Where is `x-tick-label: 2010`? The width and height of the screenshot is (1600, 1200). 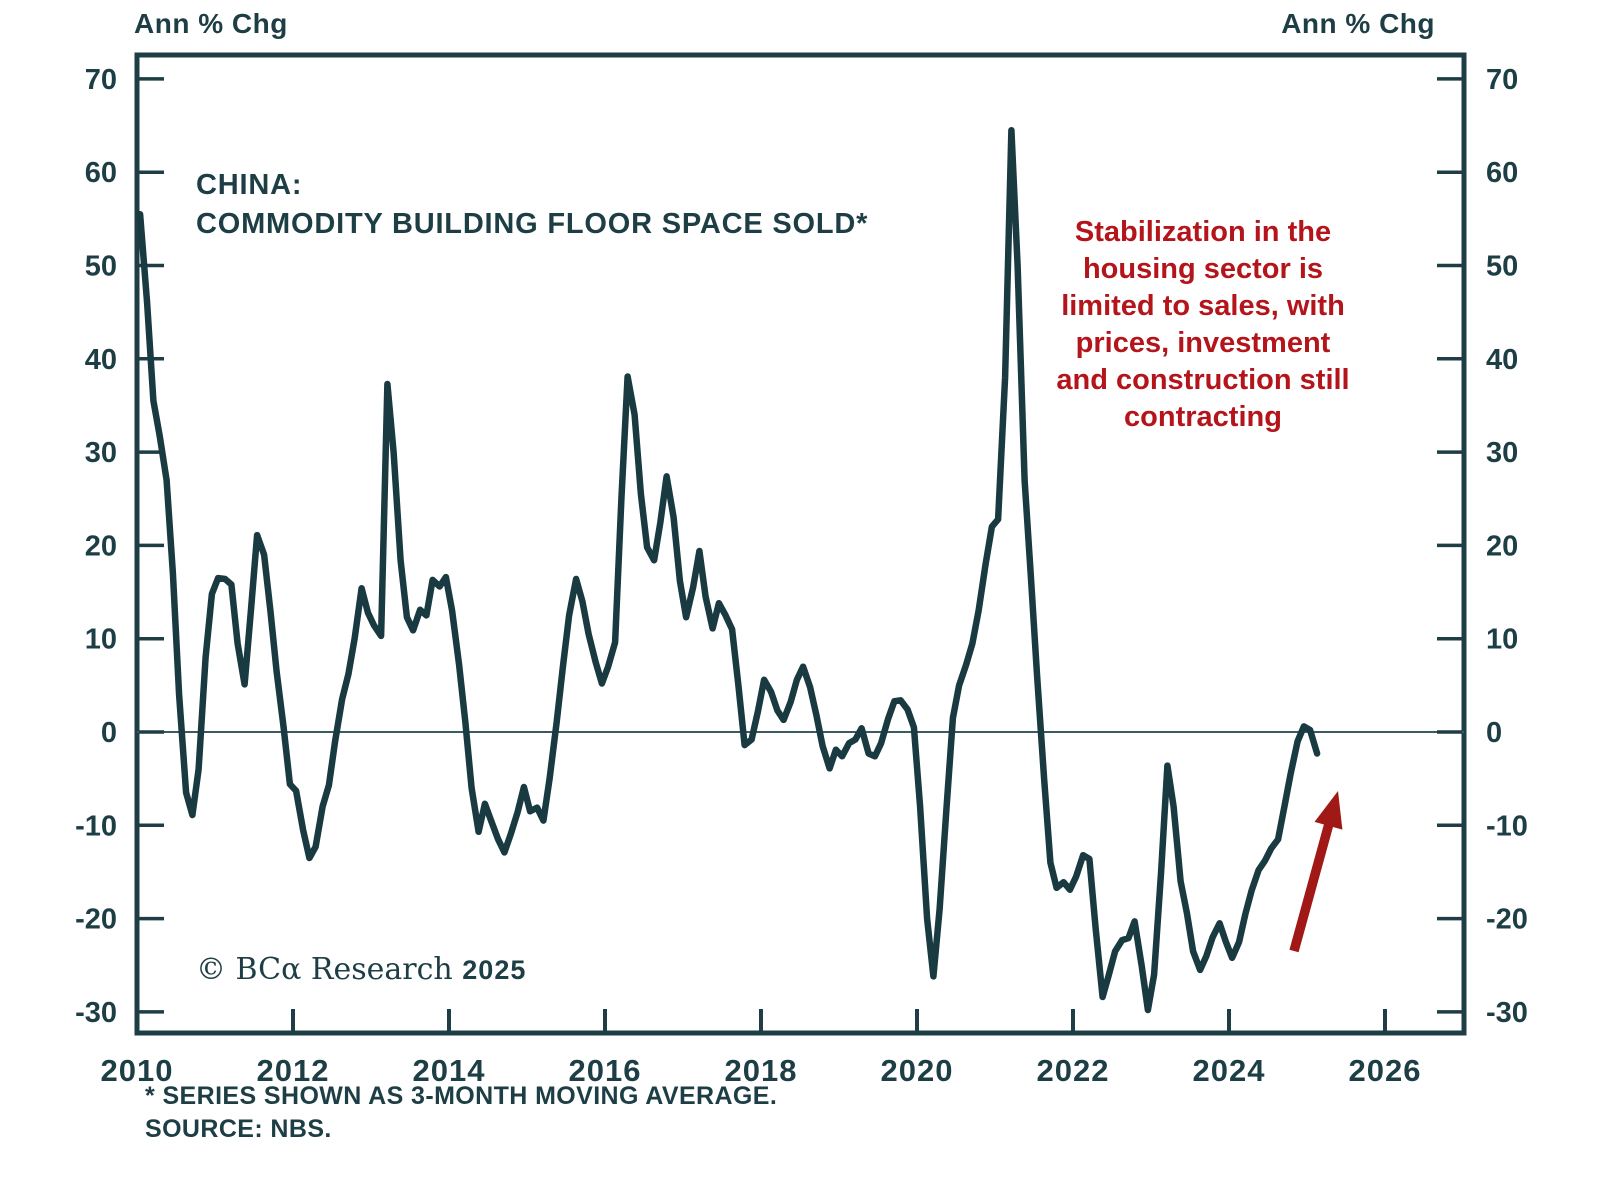
x-tick-label: 2010 is located at coordinates (137, 1070).